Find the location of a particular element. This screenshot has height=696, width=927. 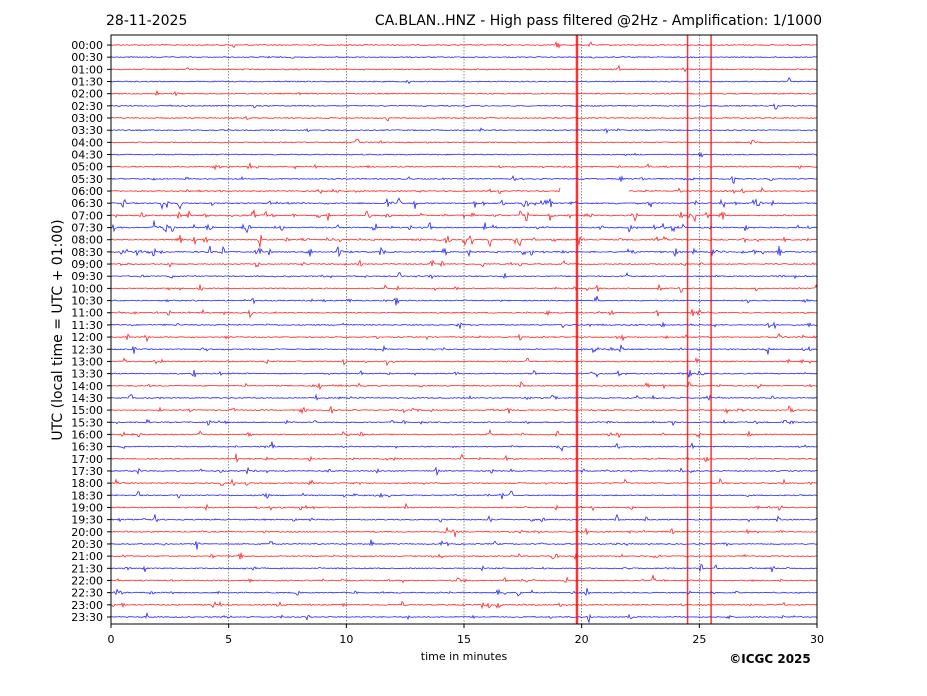

y-tick-label: 17:30 is located at coordinates (87, 471).